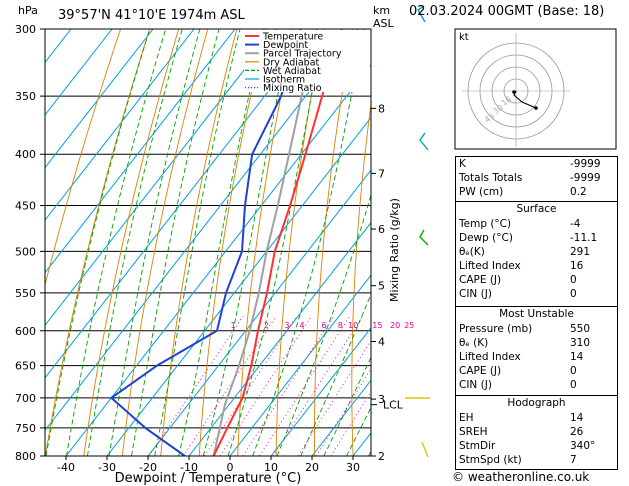 The height and width of the screenshot is (486, 629). What do you see at coordinates (381, 286) in the screenshot?
I see `km-tick-label: 5` at bounding box center [381, 286].